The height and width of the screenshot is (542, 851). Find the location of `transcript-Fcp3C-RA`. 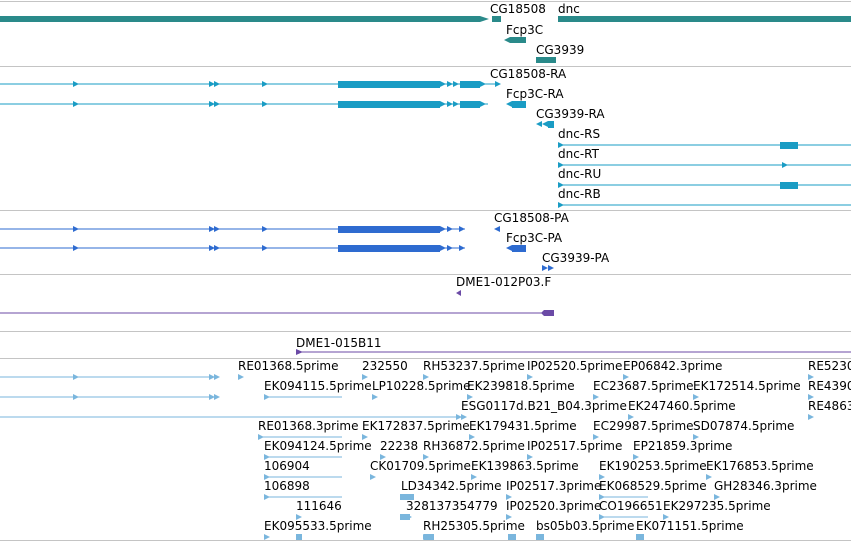

transcript-Fcp3C-RA is located at coordinates (509, 104).